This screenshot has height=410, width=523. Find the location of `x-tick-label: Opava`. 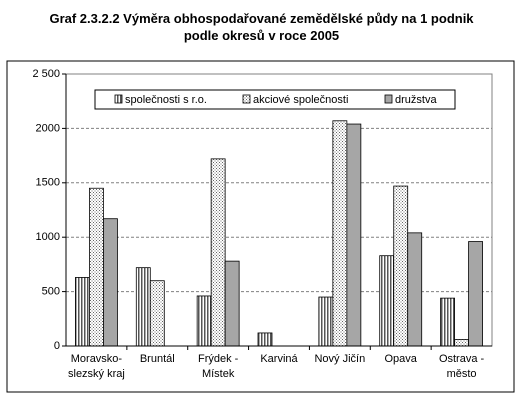

x-tick-label: Opava is located at coordinates (400, 359).